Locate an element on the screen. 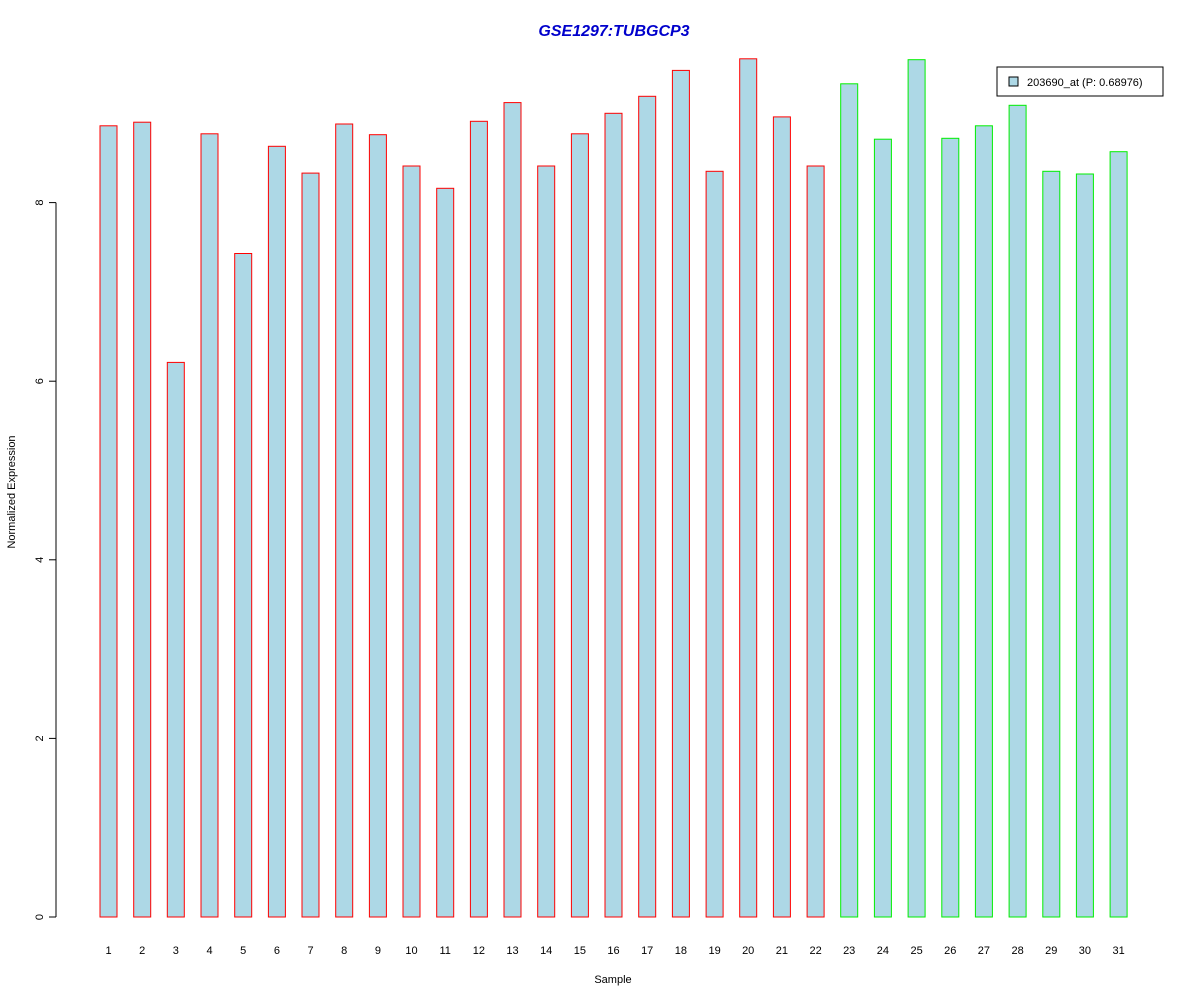  x-tick-label: 3 is located at coordinates (176, 951).